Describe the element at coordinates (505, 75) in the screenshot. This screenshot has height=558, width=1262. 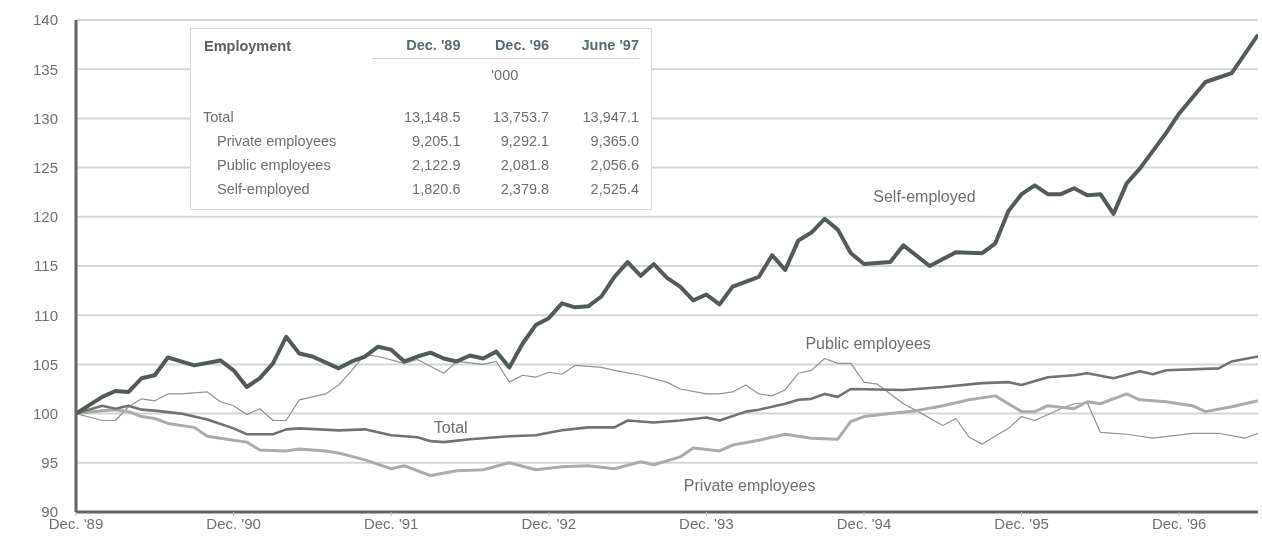
I see `text: '000` at that location.